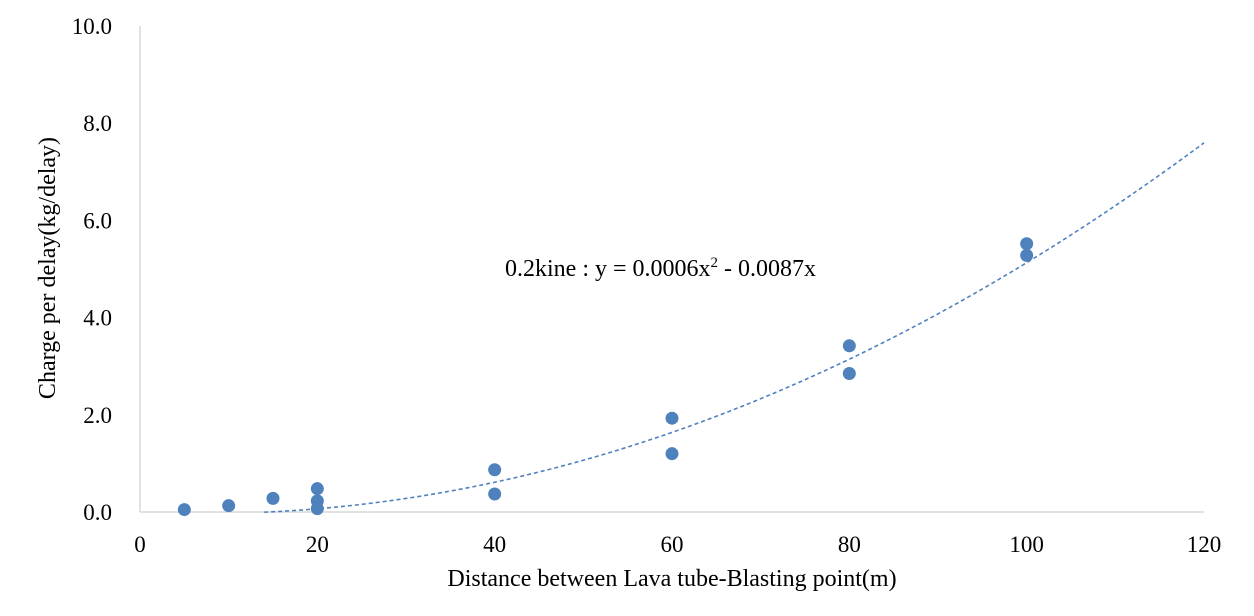  I want to click on y-tick-label: 4.0, so click(97, 318).